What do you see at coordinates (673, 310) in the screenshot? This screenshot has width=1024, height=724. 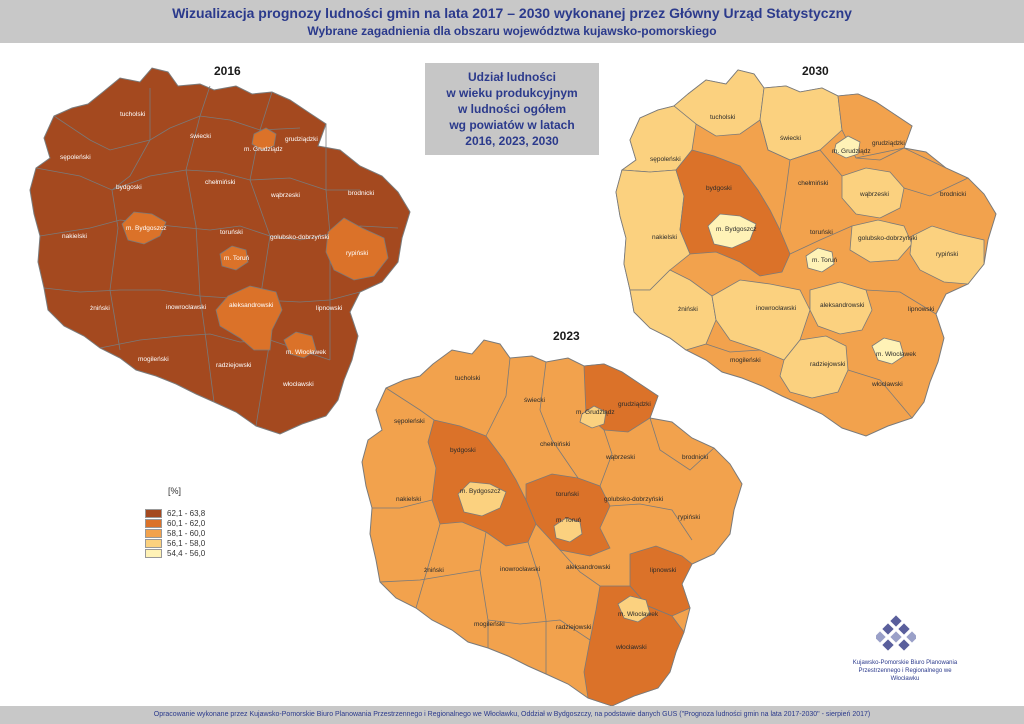 I see `district-zninski-2030` at bounding box center [673, 310].